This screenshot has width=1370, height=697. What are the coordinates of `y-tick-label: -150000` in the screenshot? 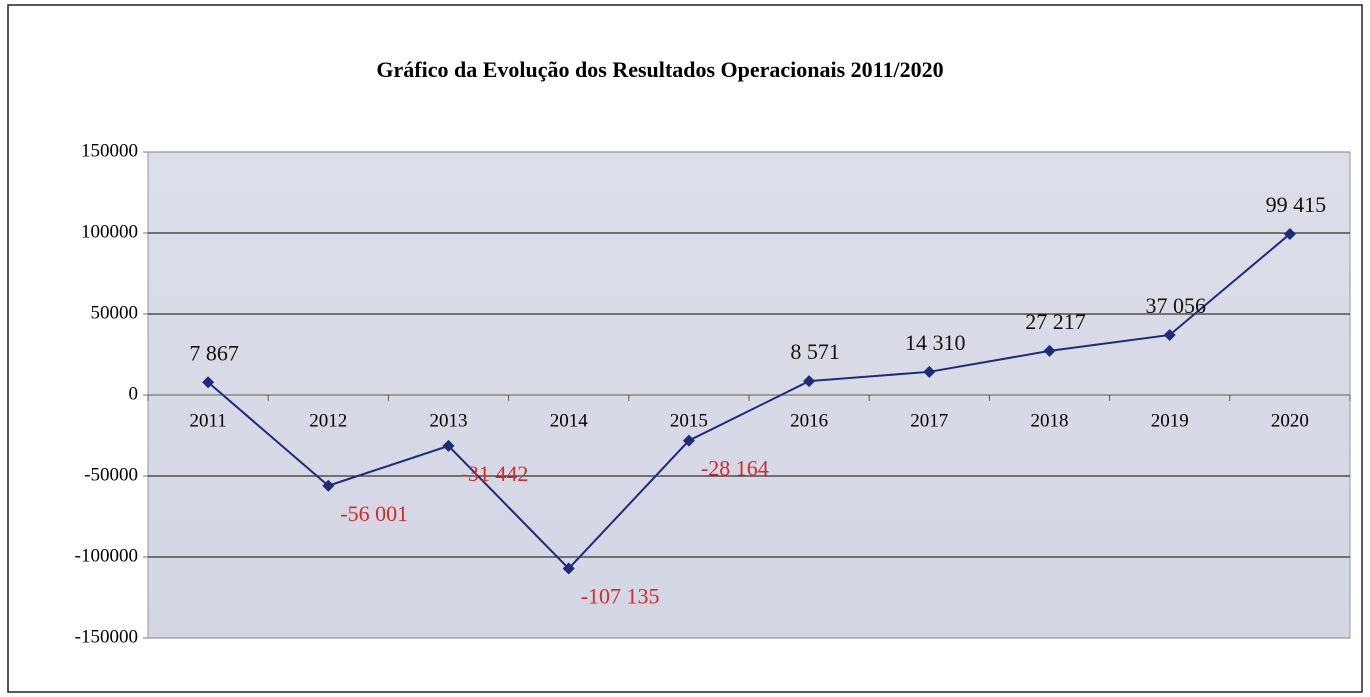 It's located at (106, 636).